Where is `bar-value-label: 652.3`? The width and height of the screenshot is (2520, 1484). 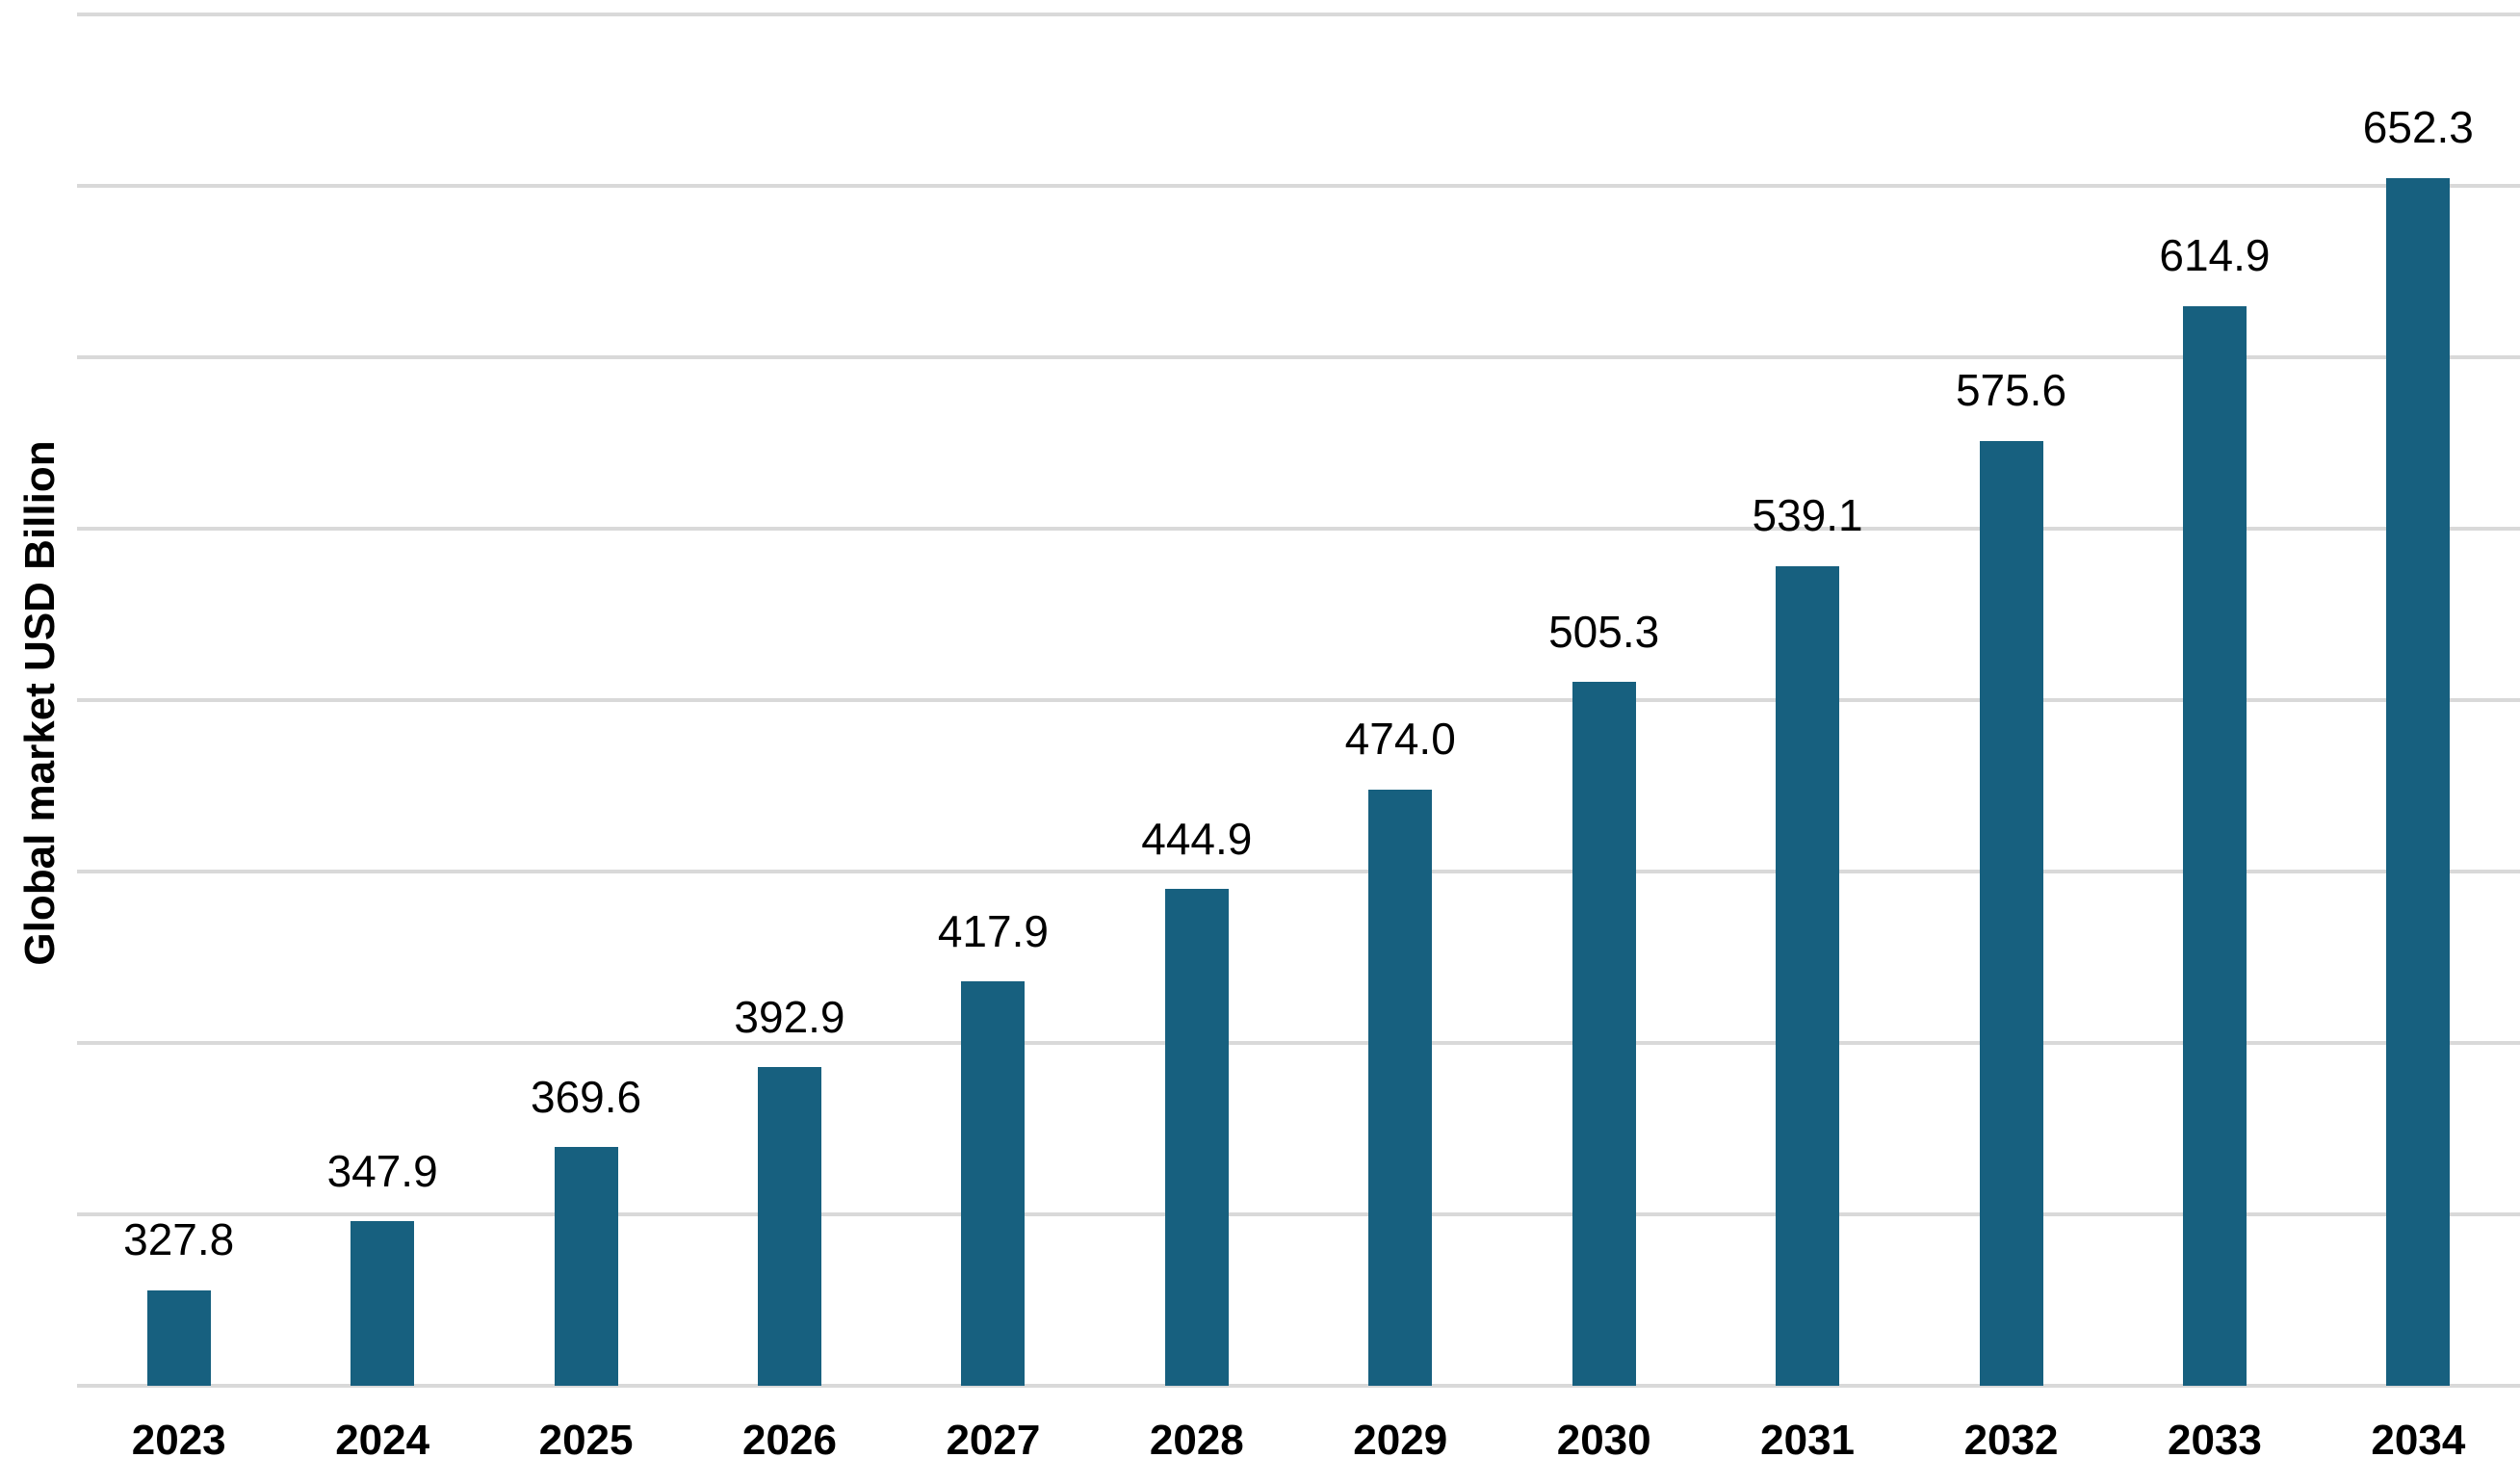 bar-value-label: 652.3 is located at coordinates (2418, 128).